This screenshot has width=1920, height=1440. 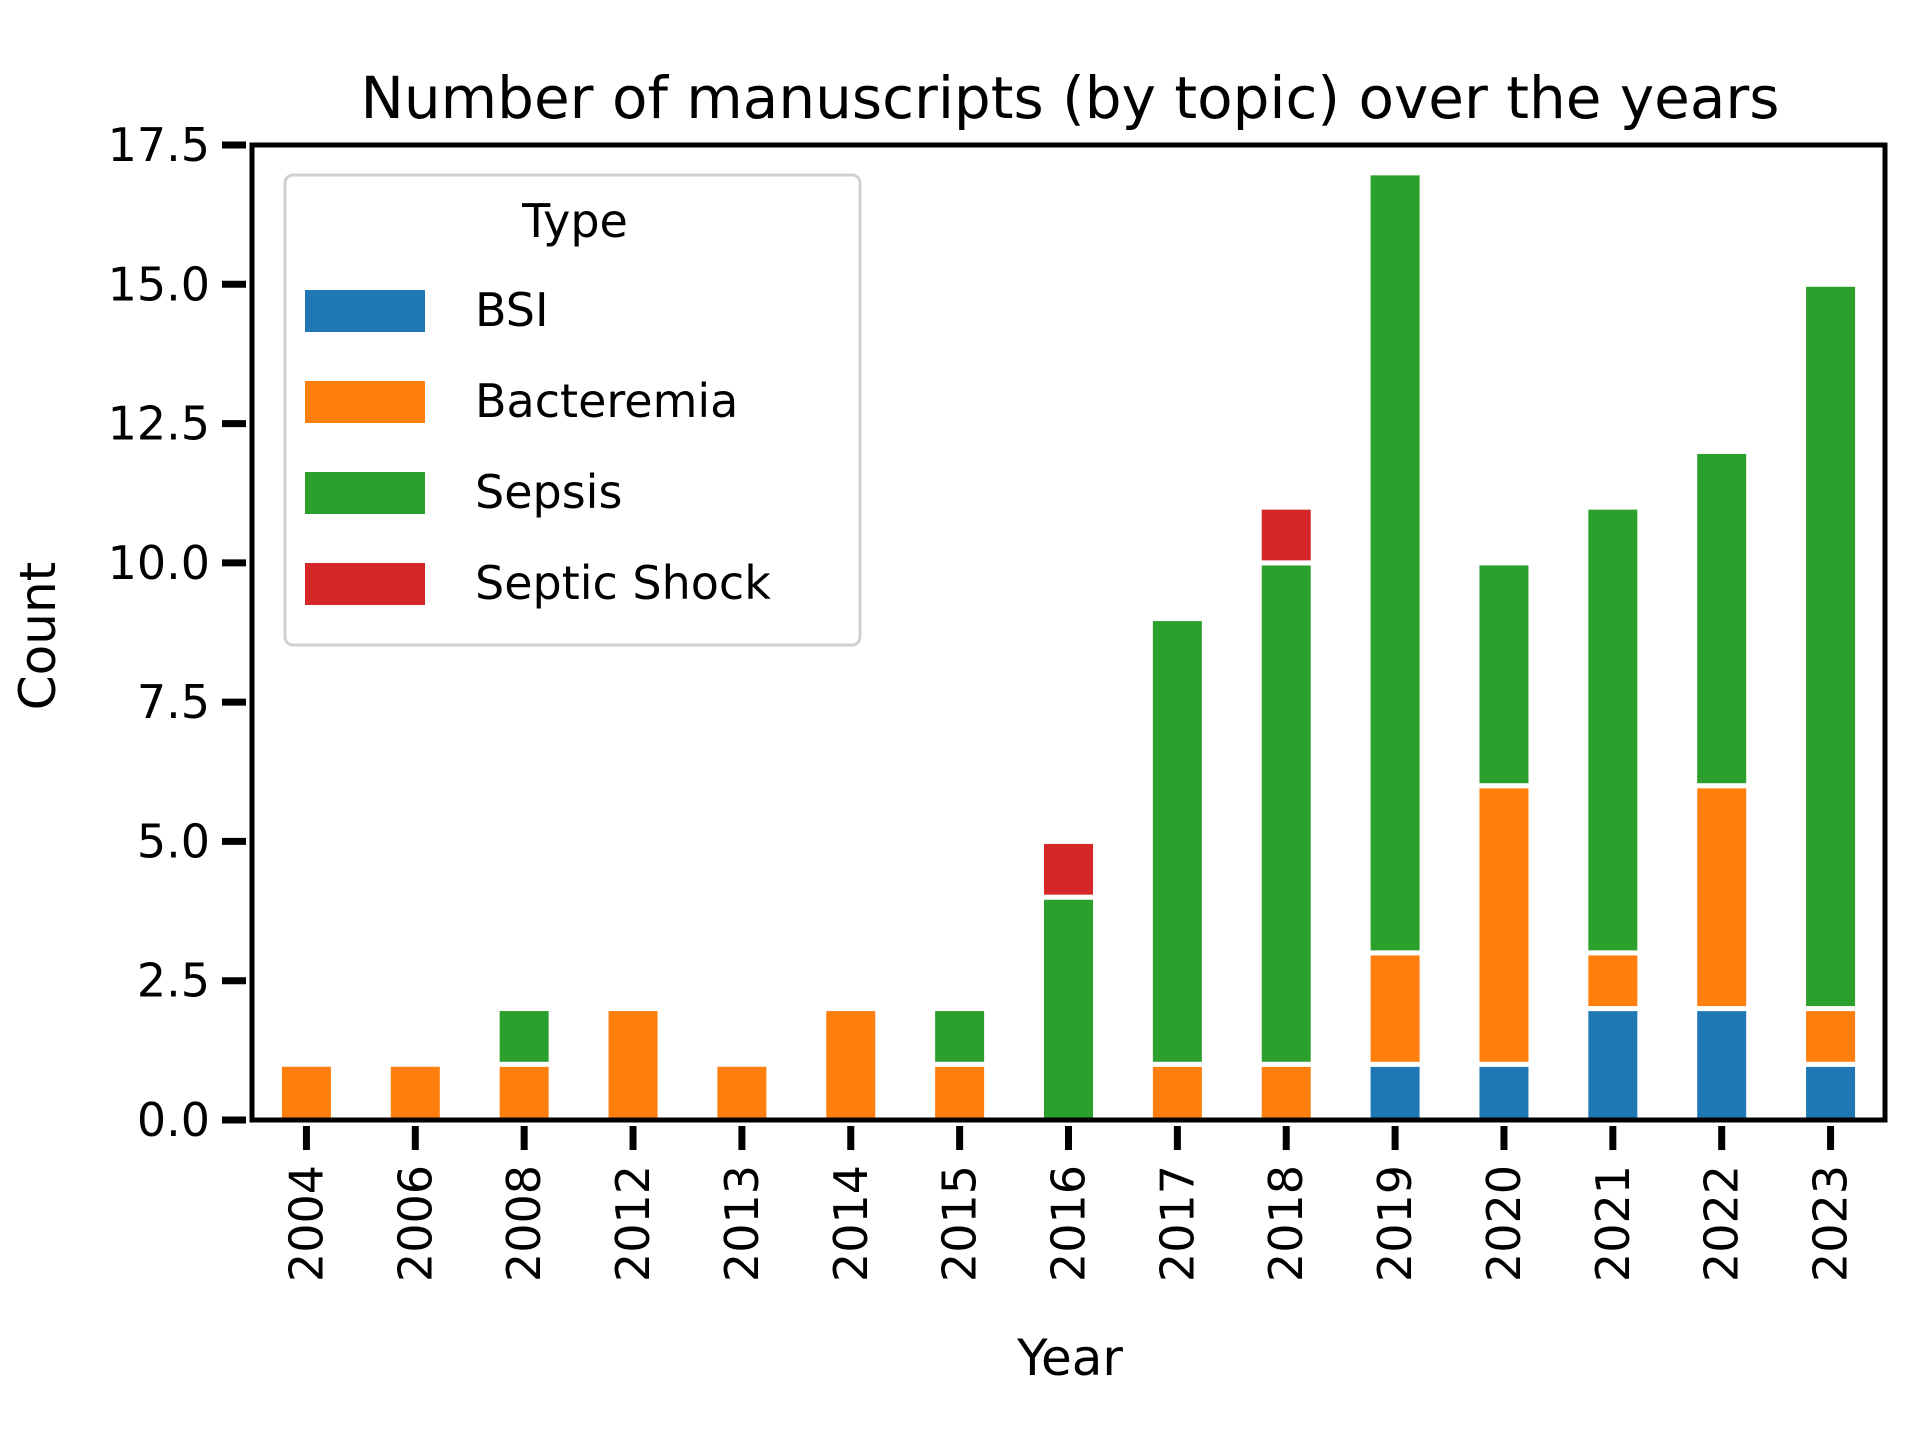 I want to click on bar-sepsis-2023, so click(x=1831, y=646).